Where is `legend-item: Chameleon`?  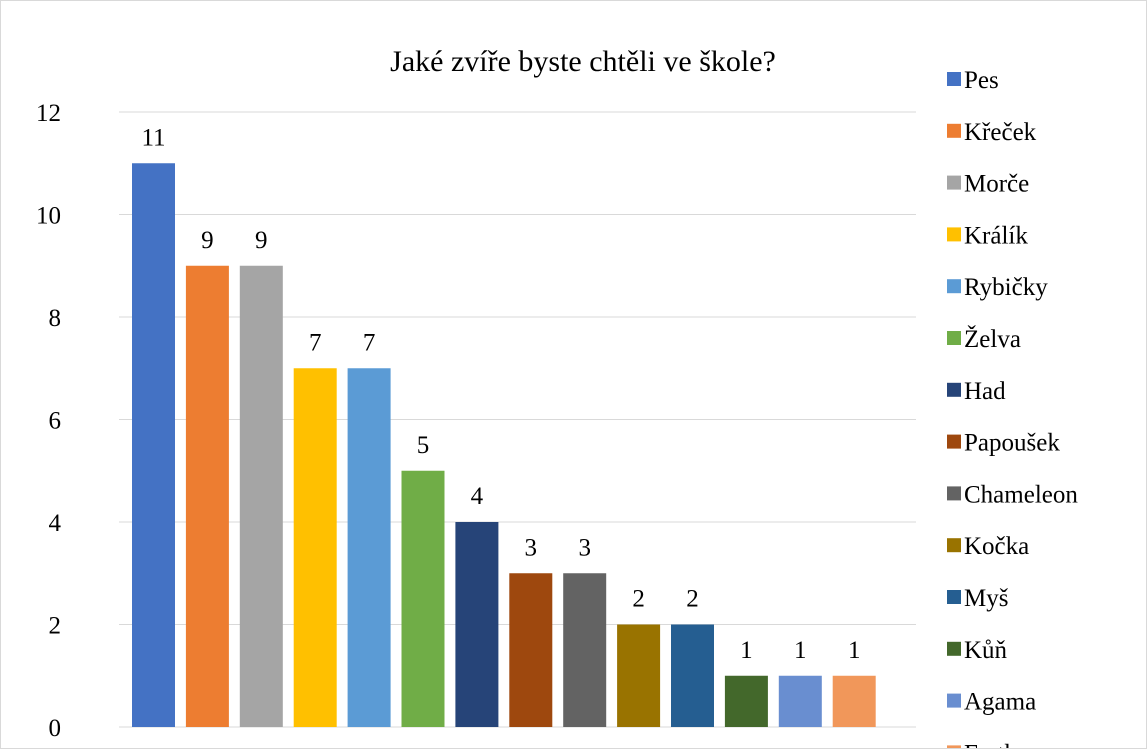
legend-item: Chameleon is located at coordinates (1012, 494).